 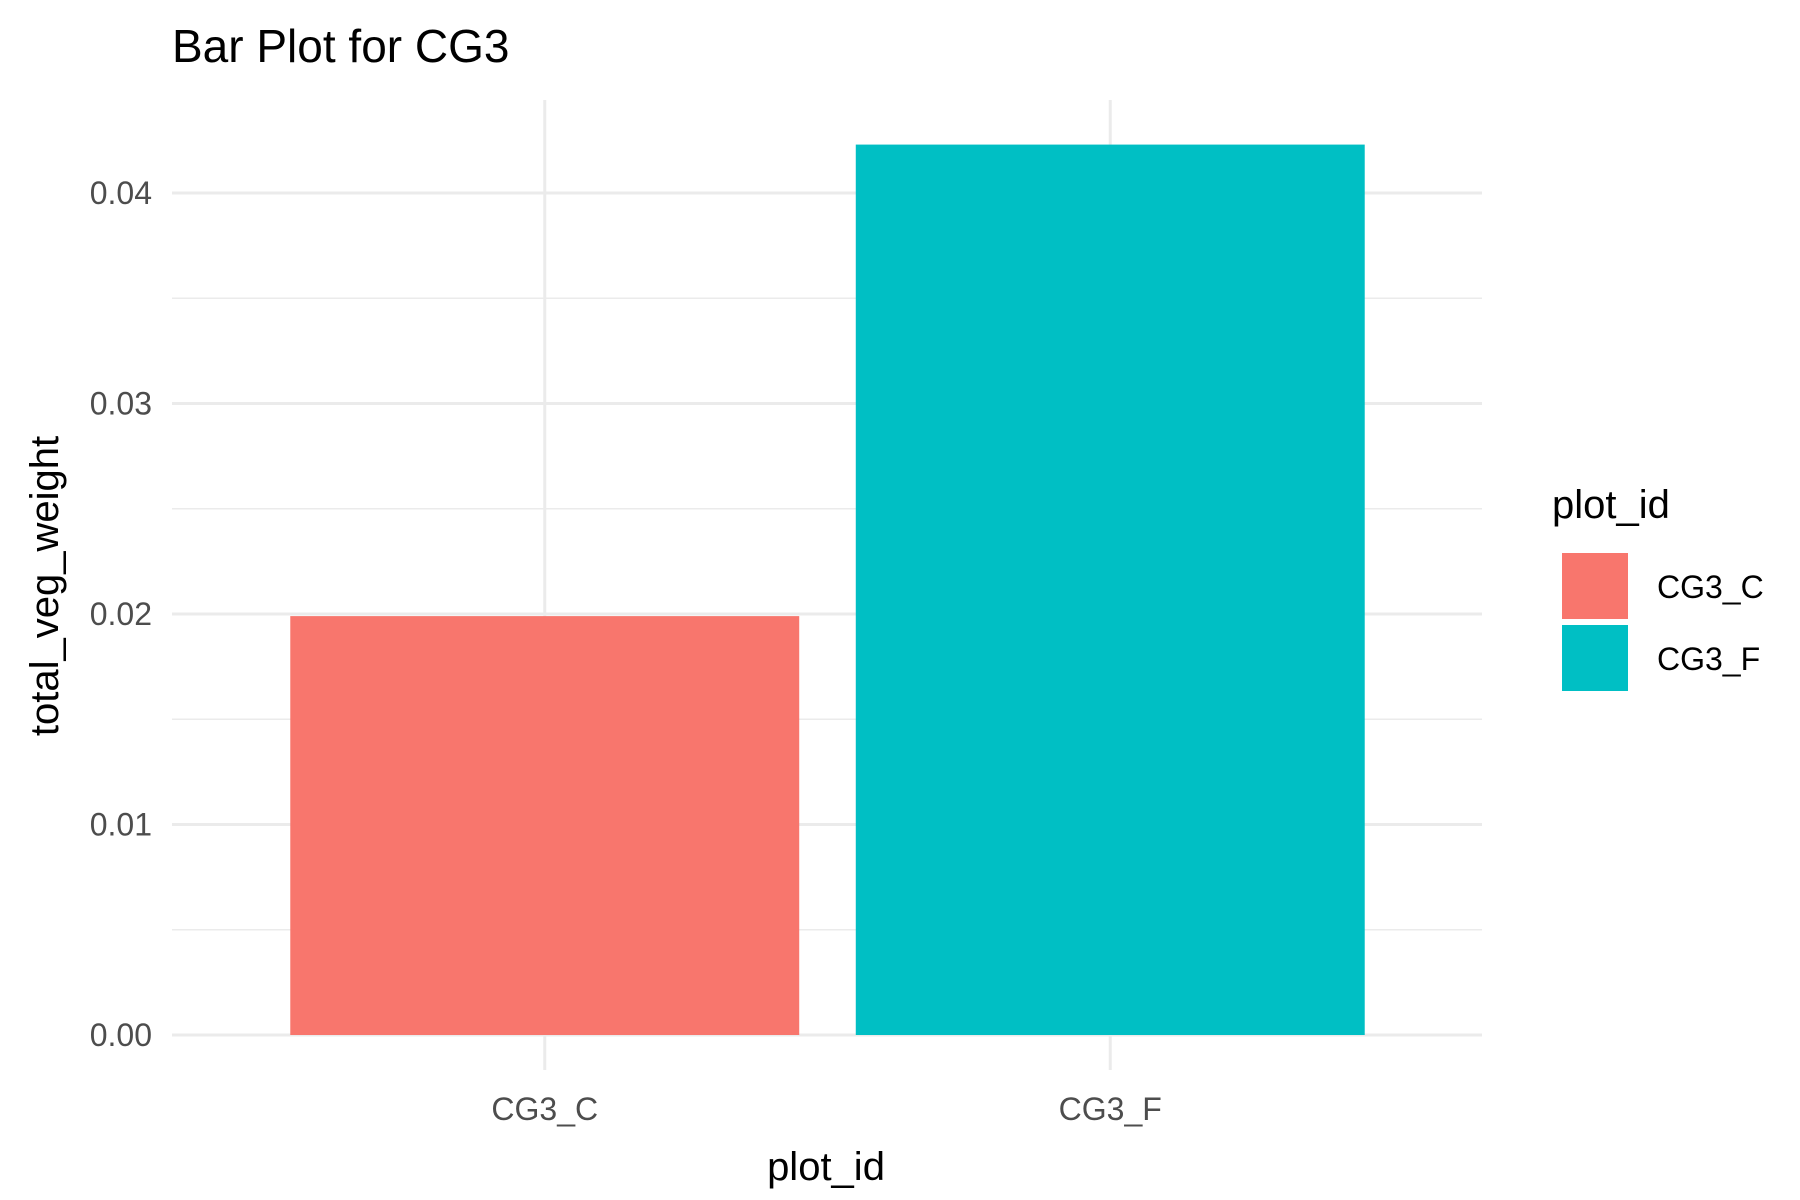 I want to click on y-tick-label: 0.02, so click(x=121, y=614).